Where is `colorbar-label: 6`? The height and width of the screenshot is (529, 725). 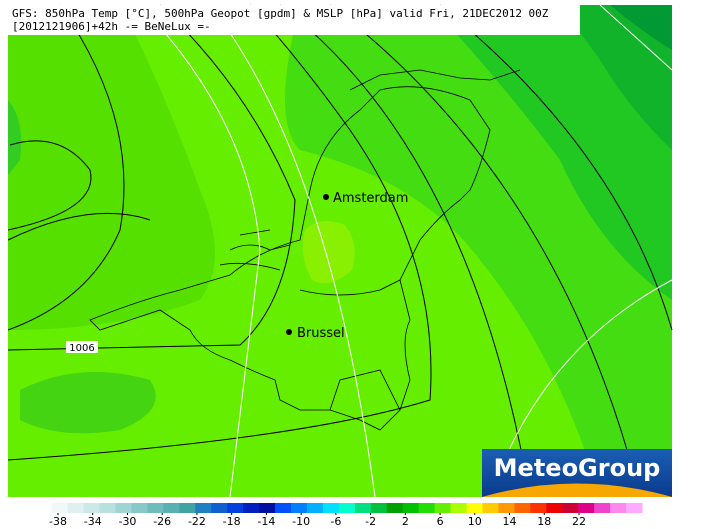
colorbar-label: 6 is located at coordinates (440, 521).